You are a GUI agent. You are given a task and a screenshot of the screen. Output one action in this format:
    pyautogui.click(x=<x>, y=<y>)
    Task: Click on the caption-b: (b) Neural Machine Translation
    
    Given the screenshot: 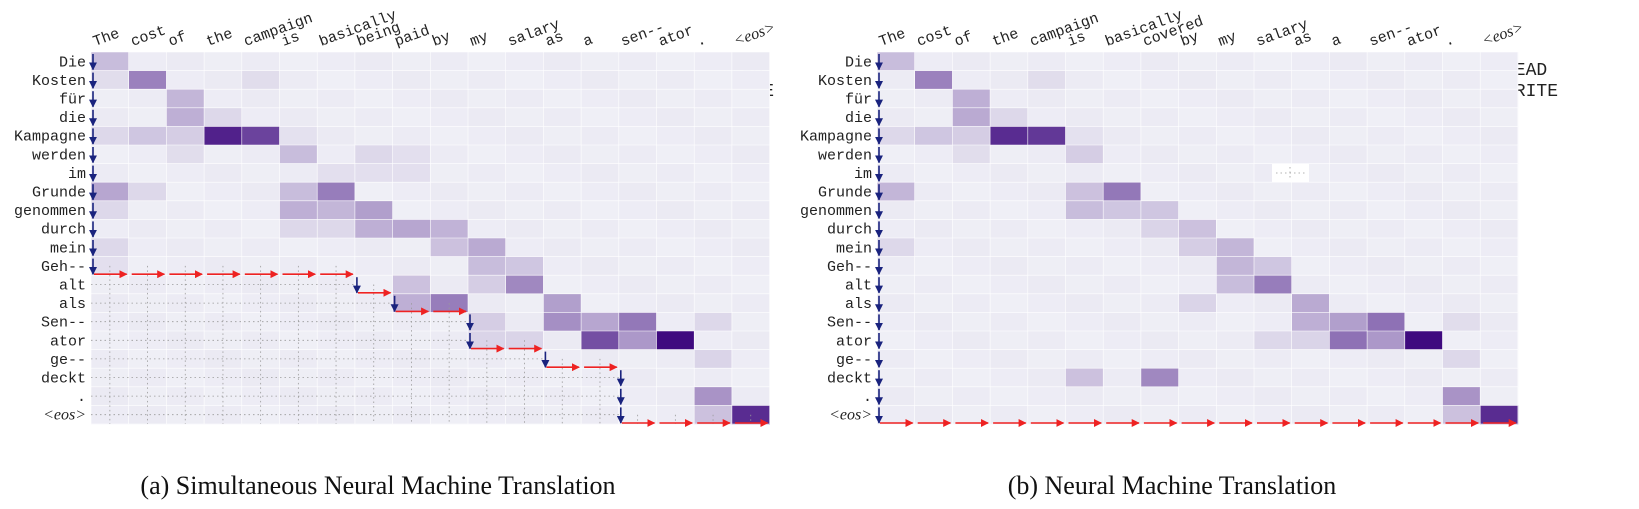 What is the action you would take?
    pyautogui.click(x=1172, y=485)
    